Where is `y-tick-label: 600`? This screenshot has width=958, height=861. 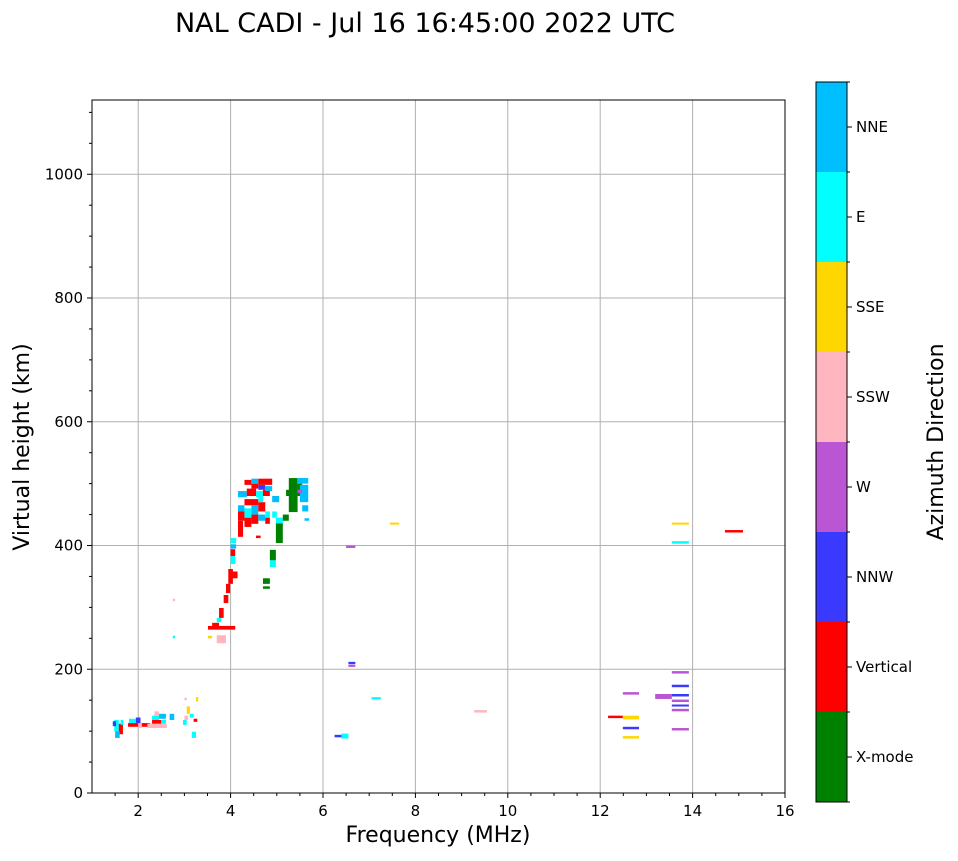
y-tick-label: 600 is located at coordinates (68, 422).